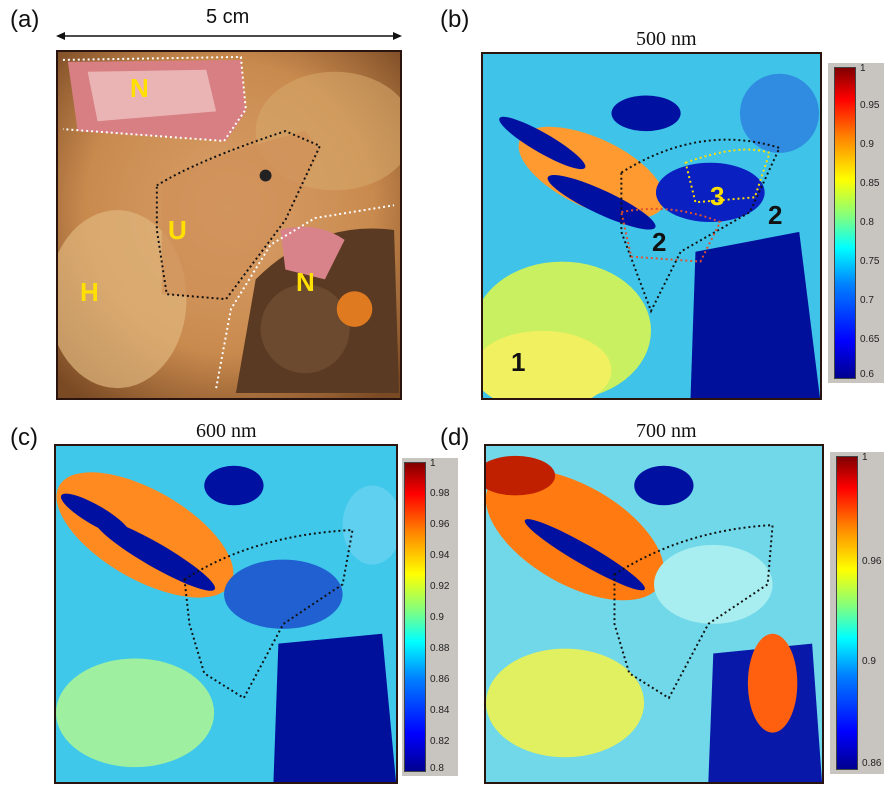 The height and width of the screenshot is (789, 884). Describe the element at coordinates (518, 362) in the screenshot. I see `marker-1: 1` at that location.